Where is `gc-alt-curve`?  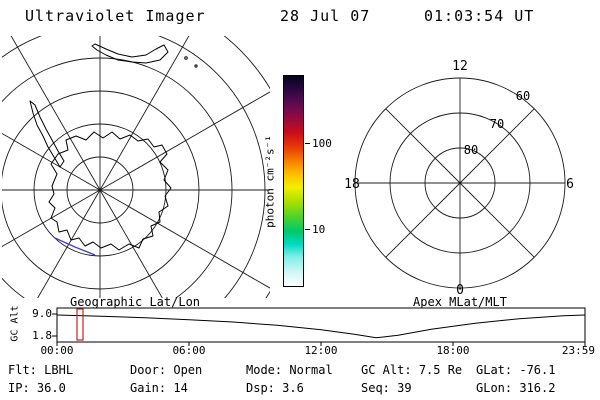
gc-alt-curve is located at coordinates (320, 326).